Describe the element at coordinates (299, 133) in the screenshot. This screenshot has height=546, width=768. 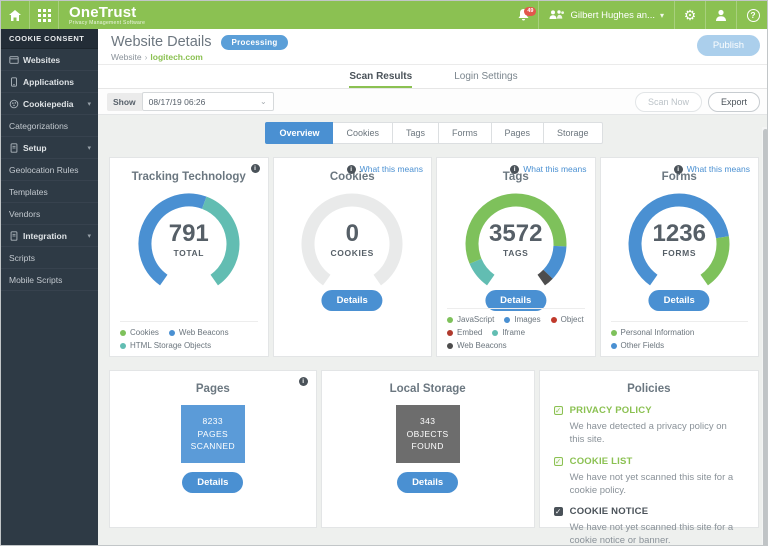
I see `subtab-overview: Overview` at that location.